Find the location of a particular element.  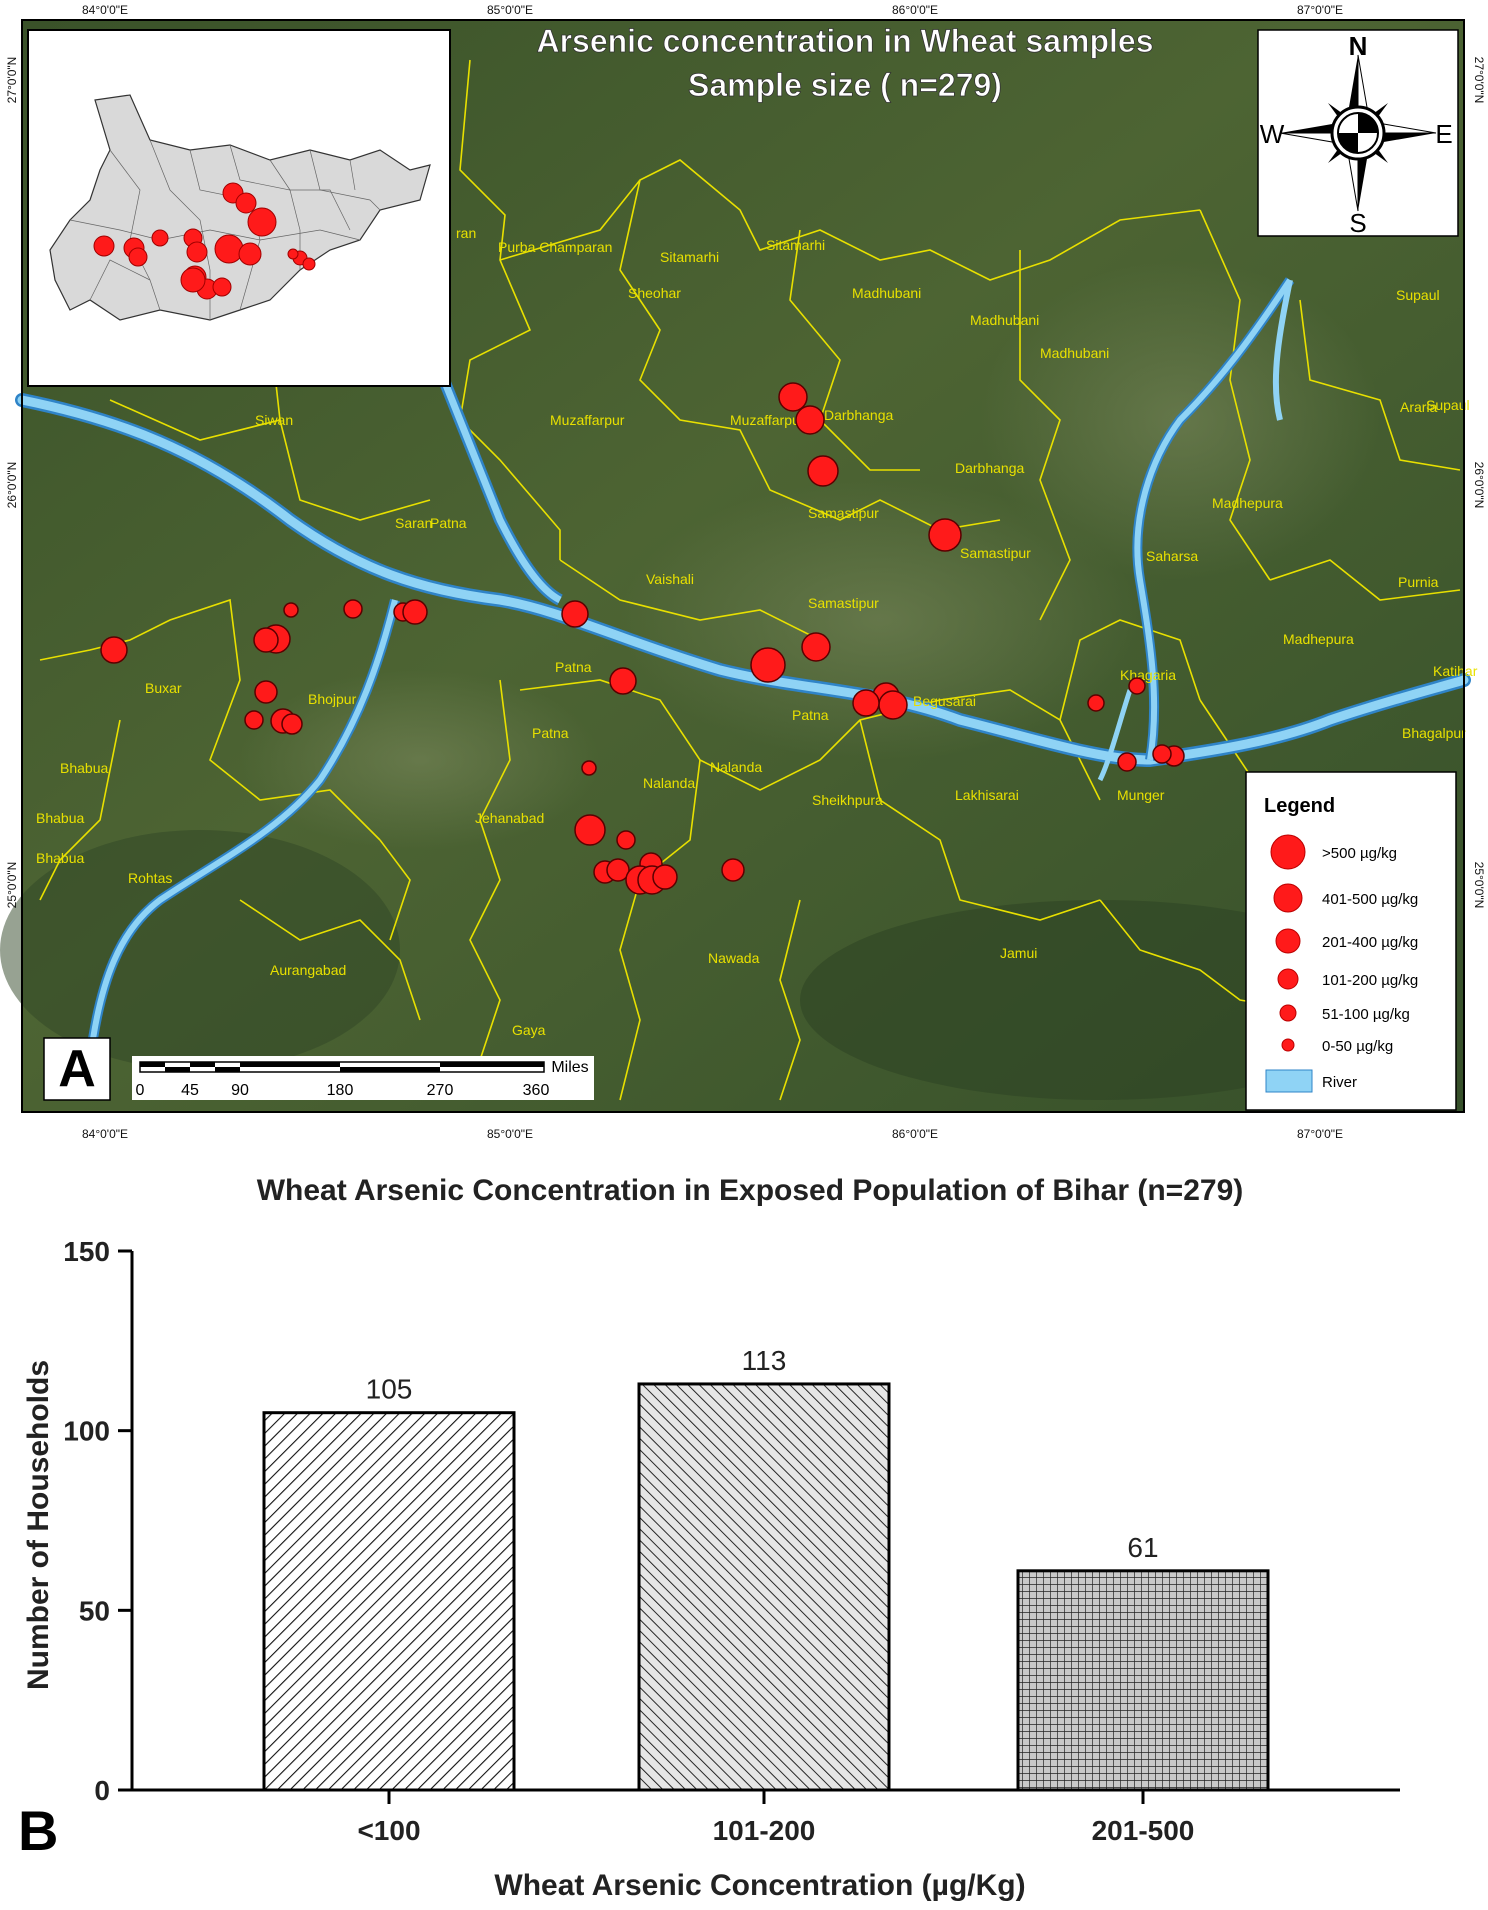

scale-tick: 360 is located at coordinates (536, 1090).